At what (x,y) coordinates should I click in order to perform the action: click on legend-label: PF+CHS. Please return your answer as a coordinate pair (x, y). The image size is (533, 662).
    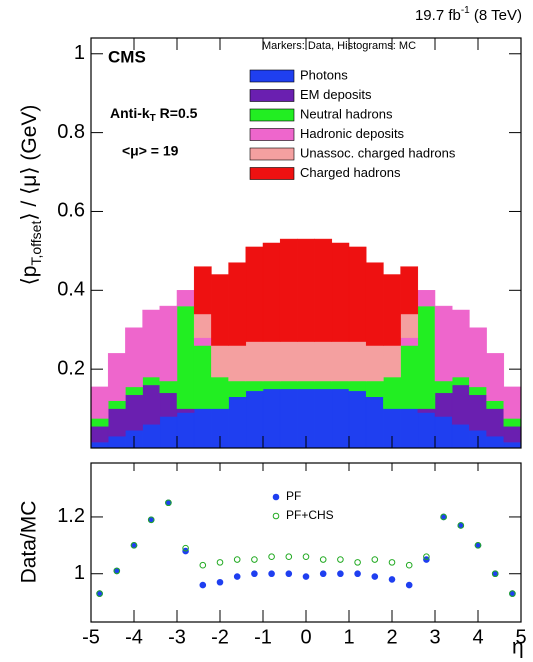
    Looking at the image, I should click on (310, 515).